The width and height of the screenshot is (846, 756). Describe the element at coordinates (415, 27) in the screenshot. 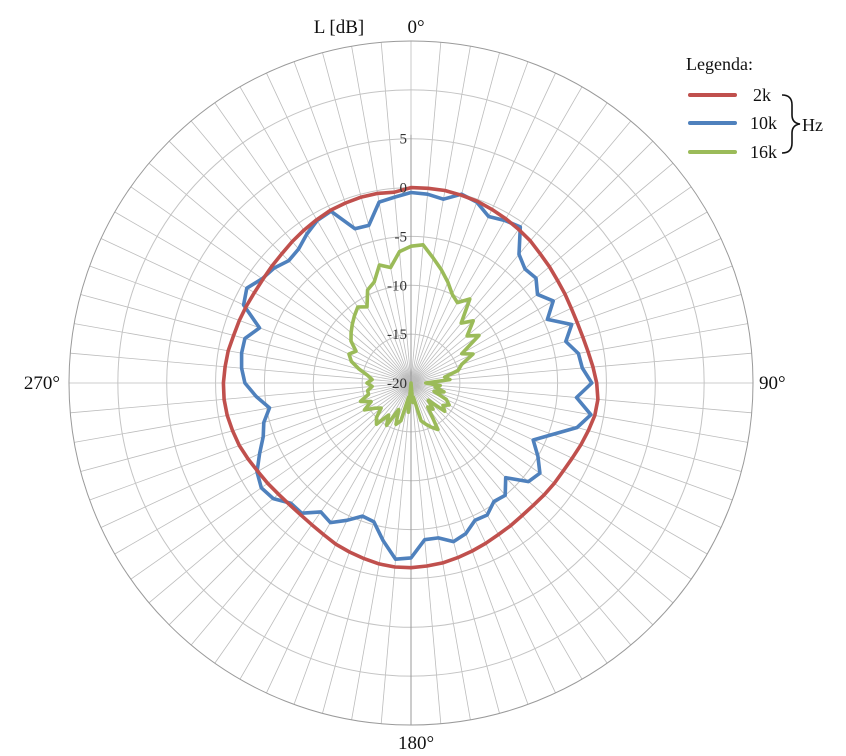

I see `angle-label-0: 0°` at that location.